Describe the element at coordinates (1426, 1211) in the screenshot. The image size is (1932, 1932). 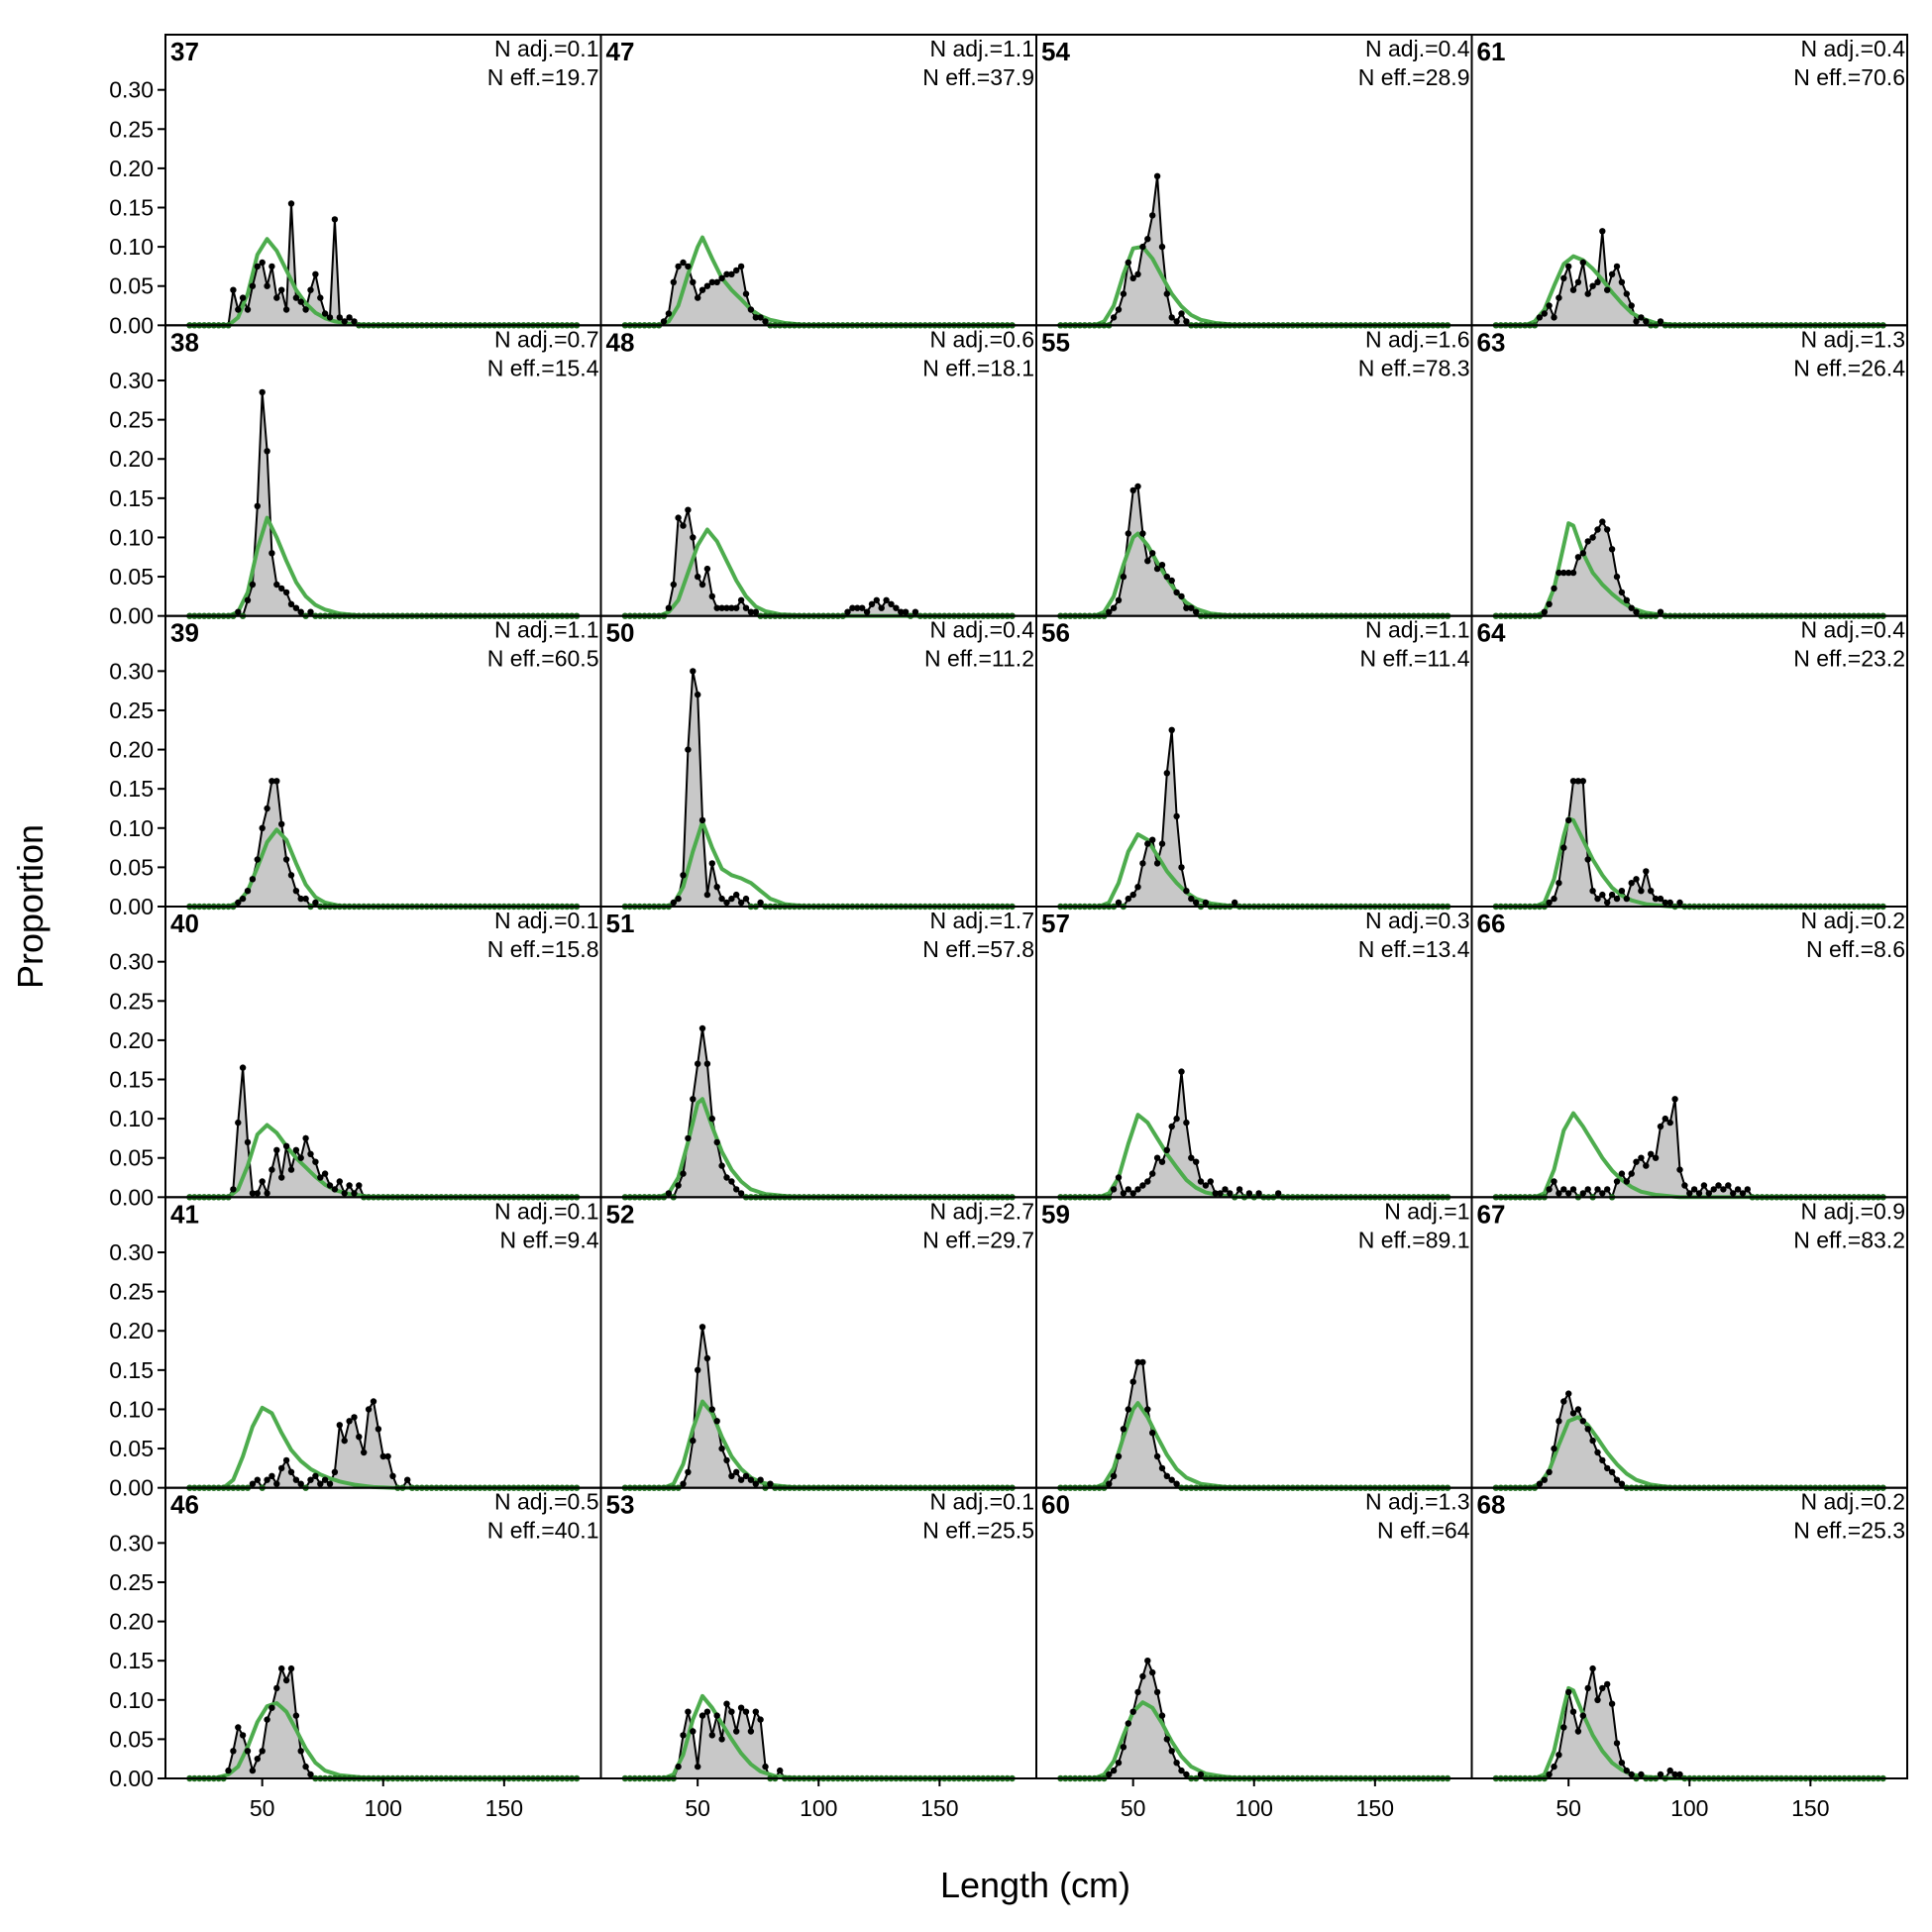
I see `n-adj-label: N adj.=1` at that location.